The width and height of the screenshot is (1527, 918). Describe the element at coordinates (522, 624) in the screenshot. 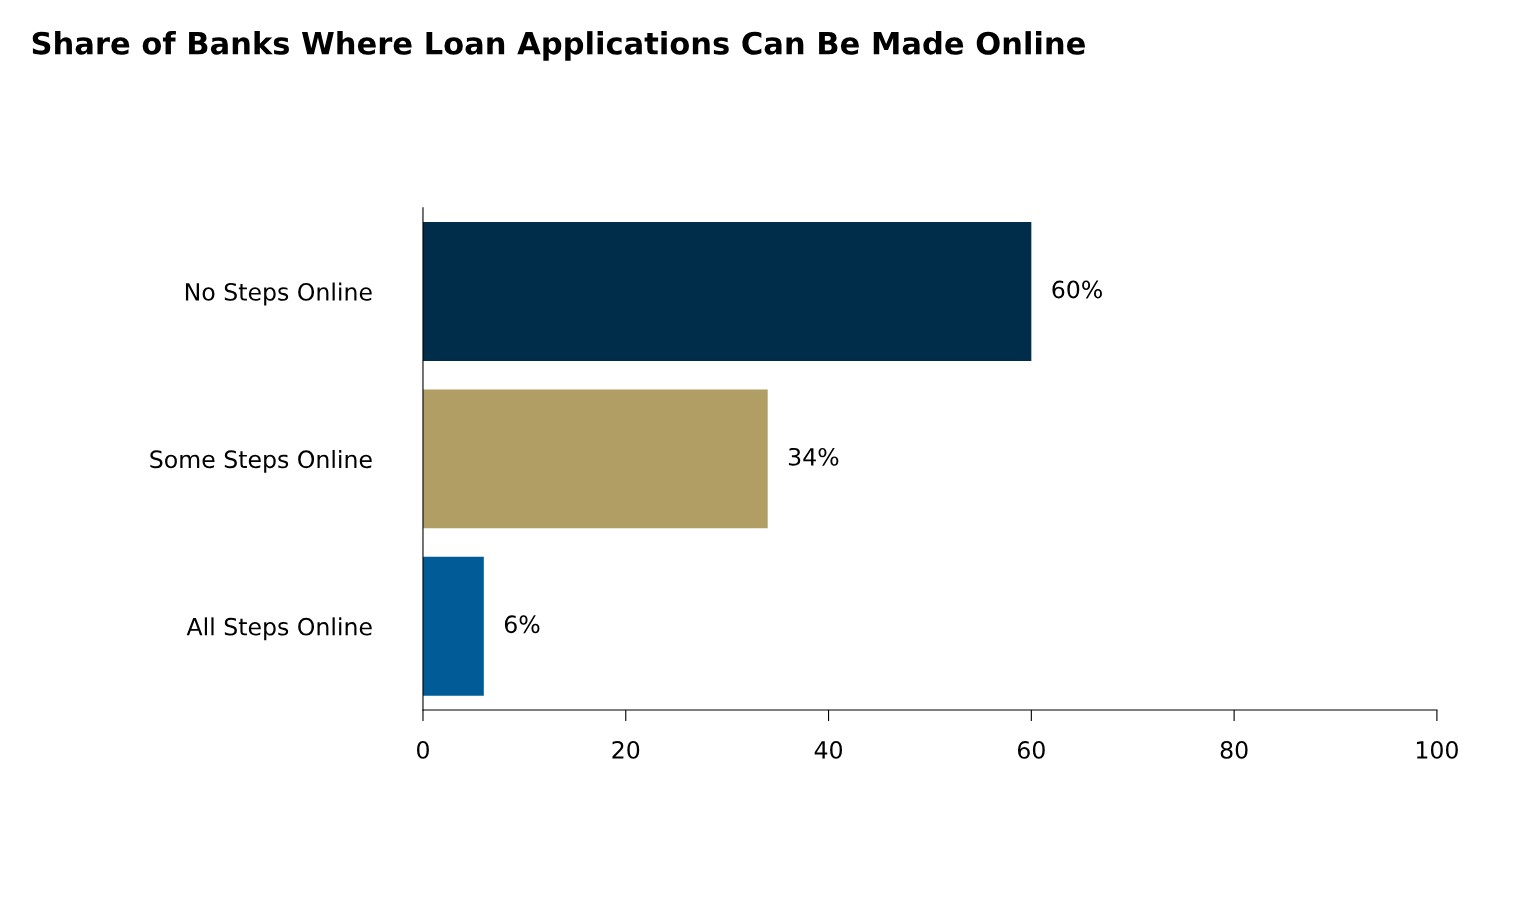

I see `data-label: 6%` at that location.